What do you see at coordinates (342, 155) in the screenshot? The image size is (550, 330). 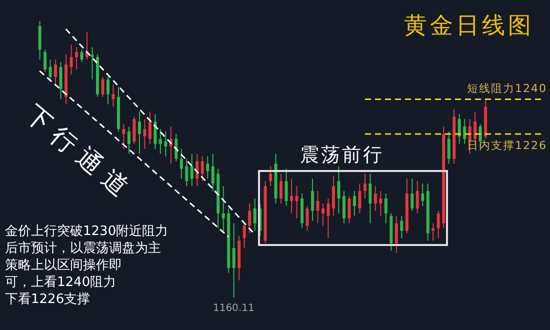 I see `annotation: 震荡前行` at bounding box center [342, 155].